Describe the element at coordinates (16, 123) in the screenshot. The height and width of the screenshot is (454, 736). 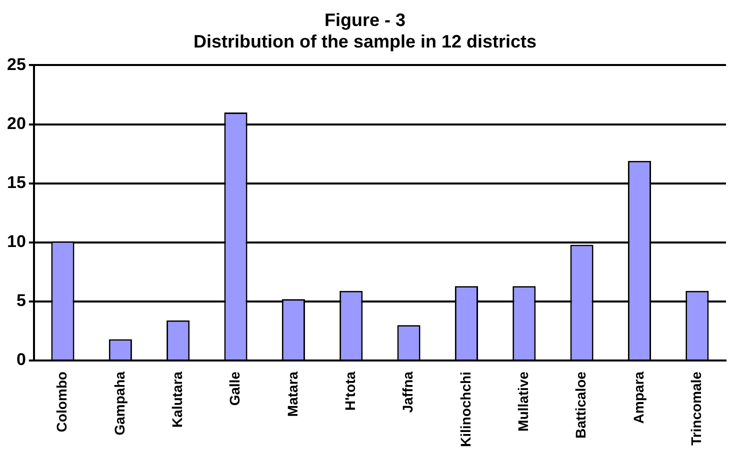
I see `y-tick-label: 20` at that location.